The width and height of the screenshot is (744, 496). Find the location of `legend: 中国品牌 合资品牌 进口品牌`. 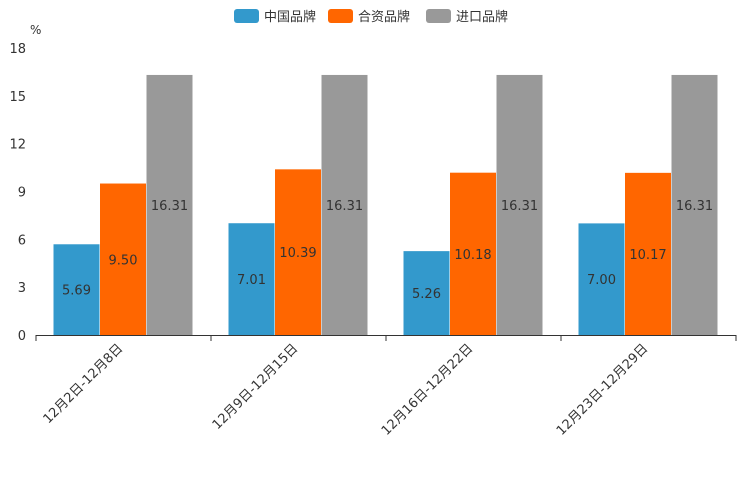

legend: 中国品牌 合资品牌 进口品牌 is located at coordinates (371, 17).